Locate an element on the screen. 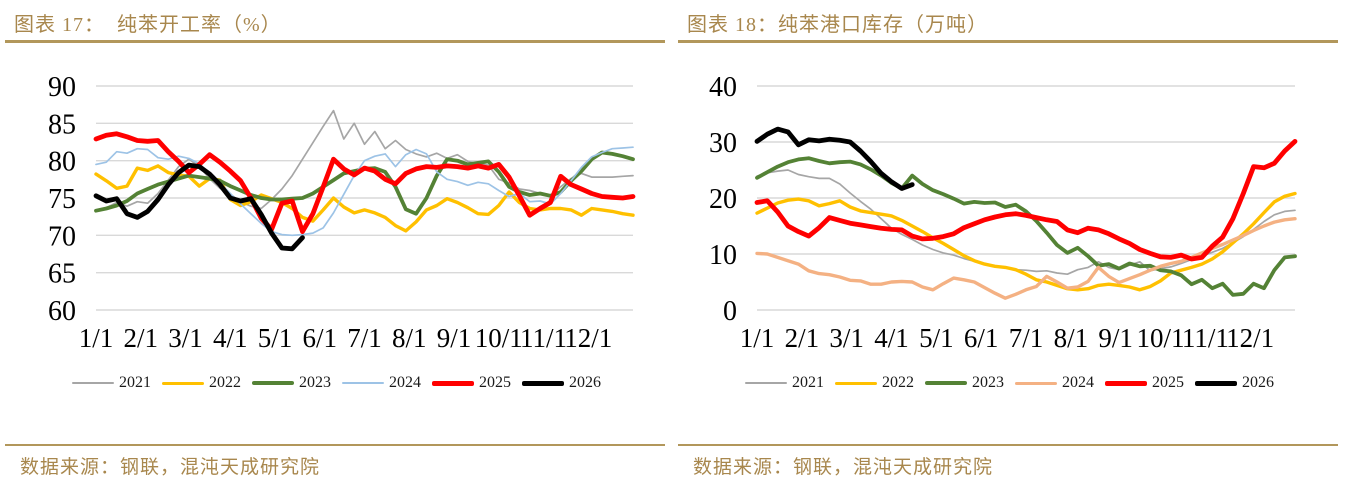 This screenshot has width=1346, height=489. chart-18-title: 图表 18：纯苯港口库存（万吨） is located at coordinates (837, 25).